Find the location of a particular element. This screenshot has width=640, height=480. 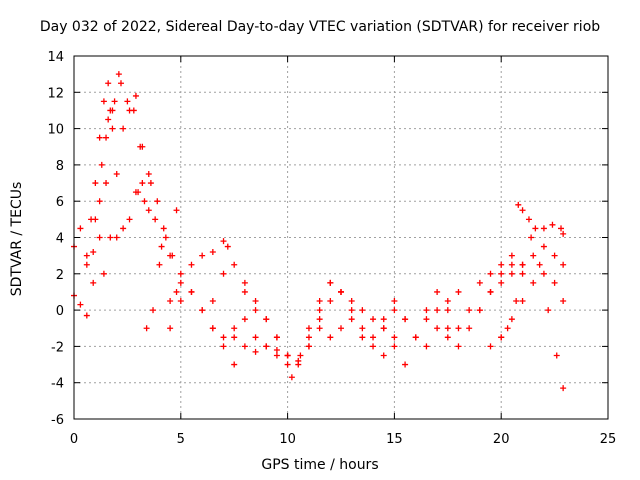

data-point: 4.1, 3.5 is located at coordinates (161, 246).